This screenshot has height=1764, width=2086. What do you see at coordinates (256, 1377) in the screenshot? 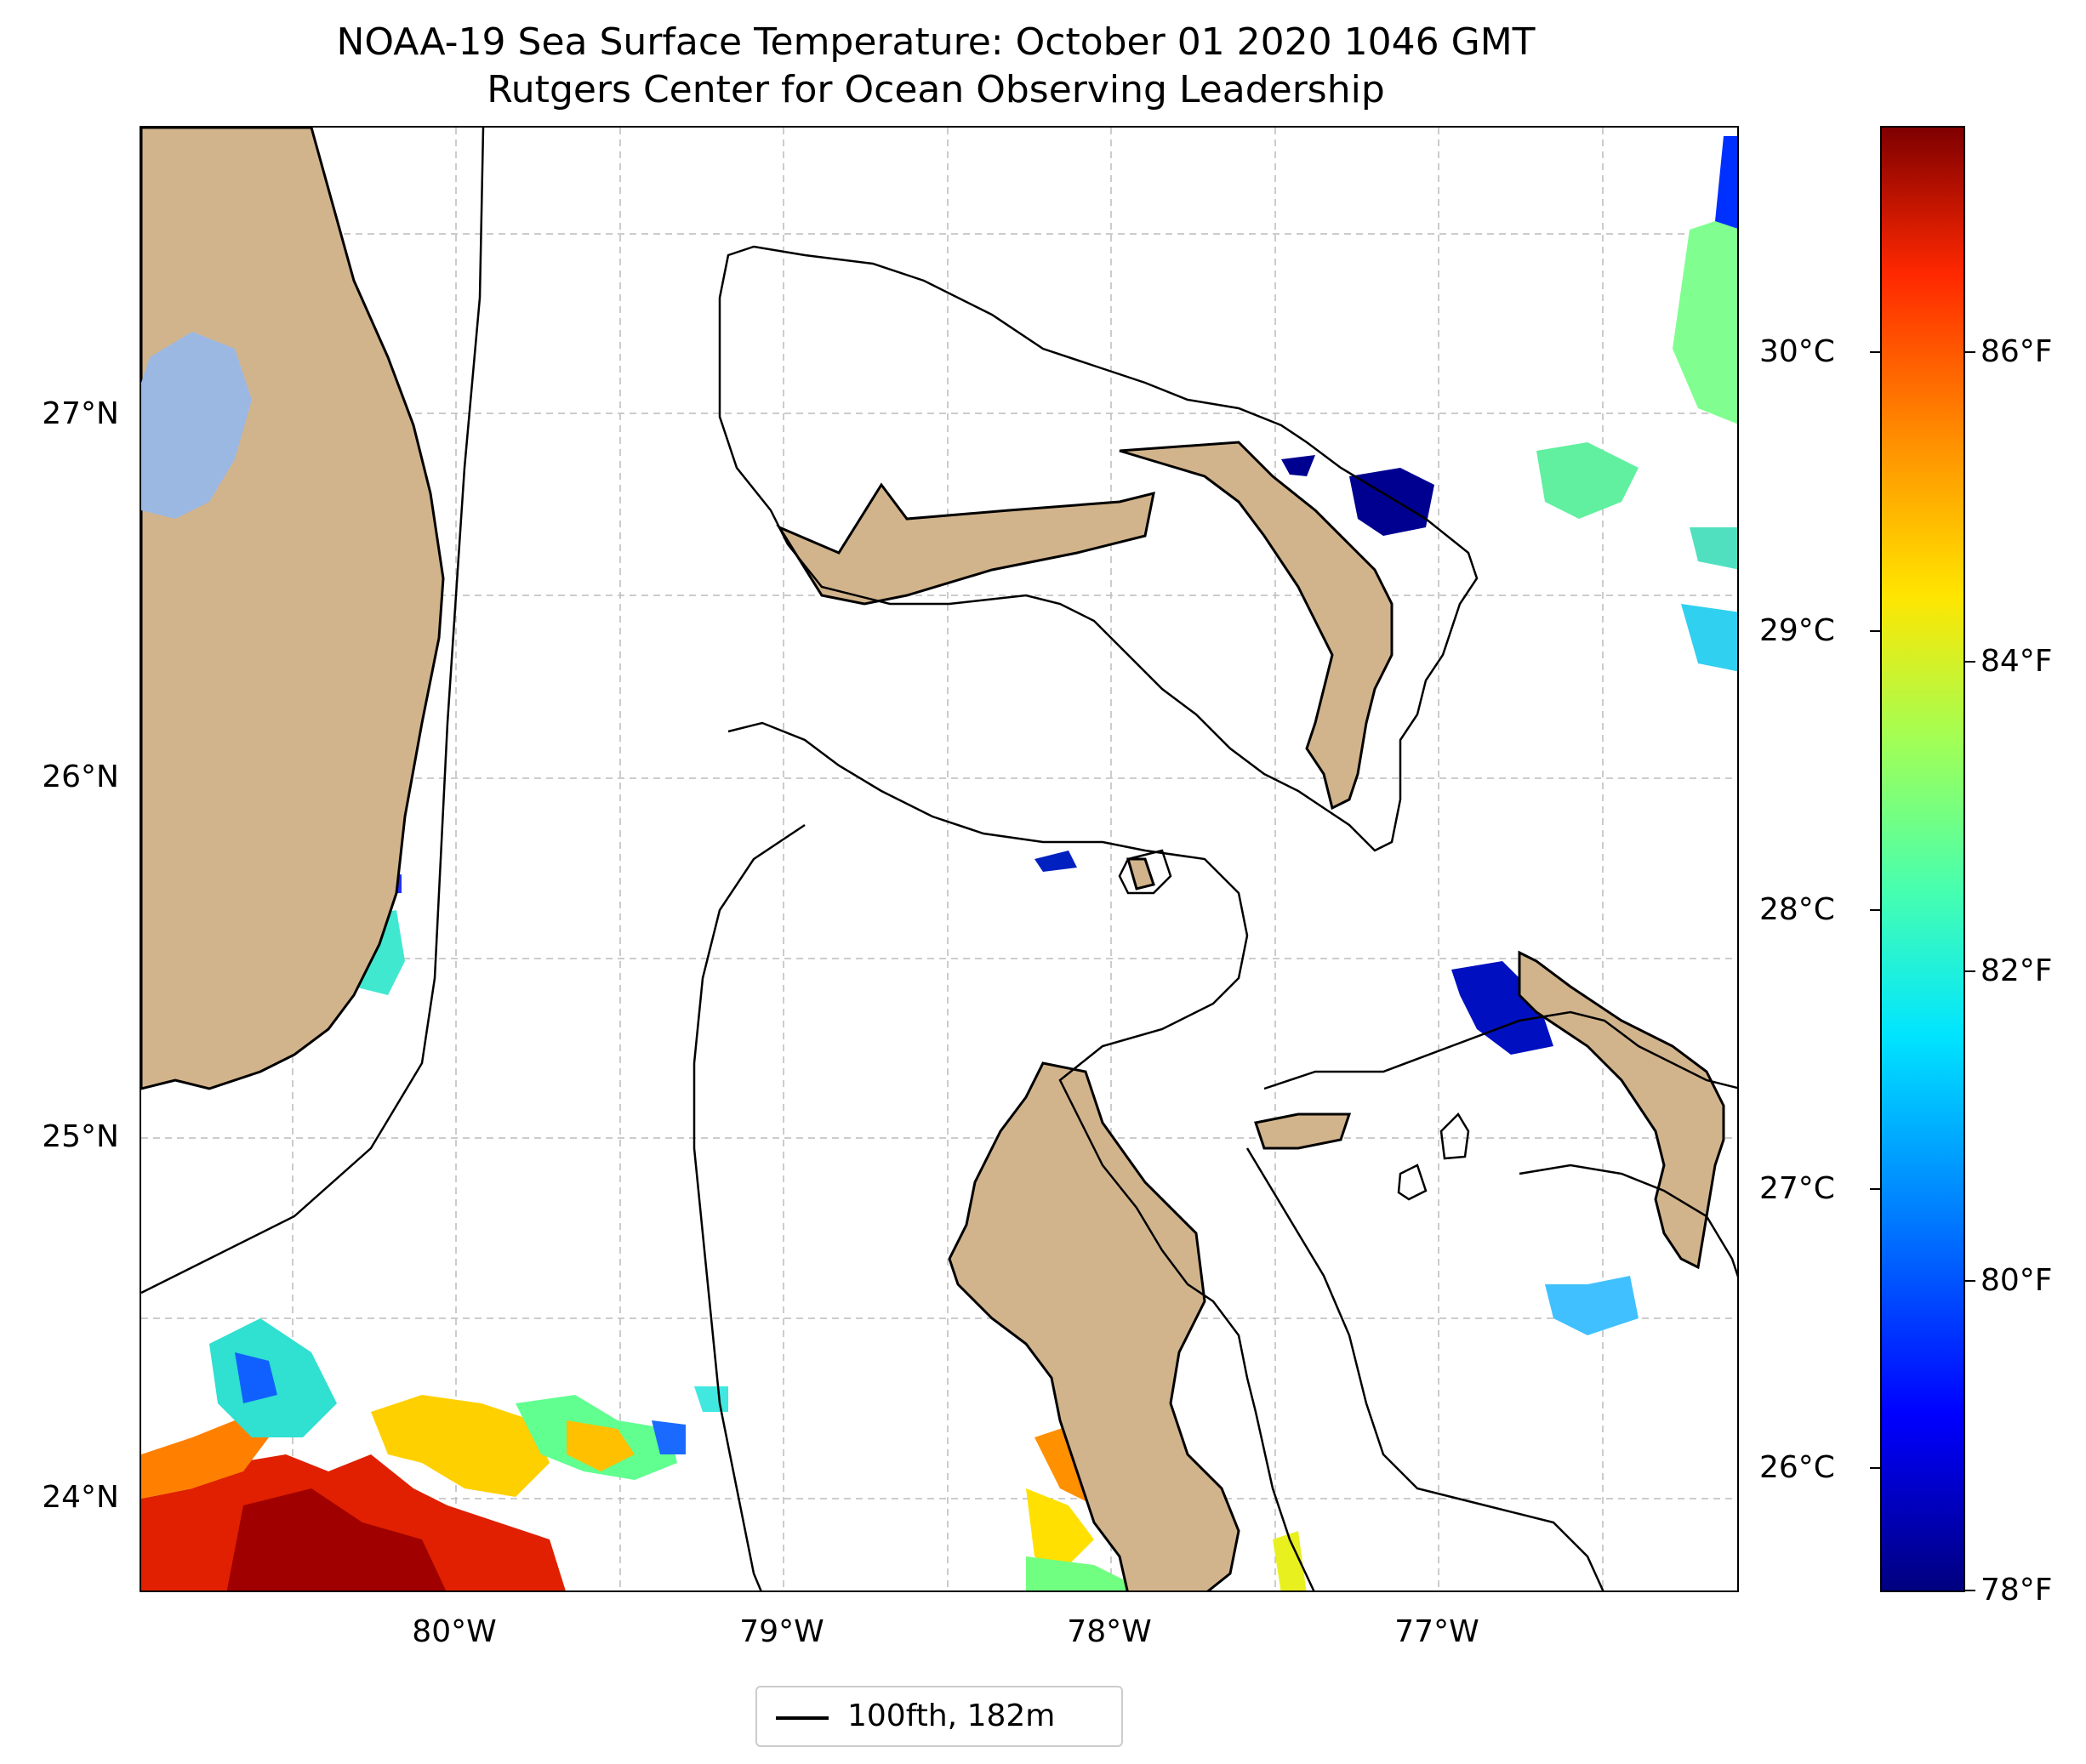
I see `sst-patch-keys-blue` at bounding box center [256, 1377].